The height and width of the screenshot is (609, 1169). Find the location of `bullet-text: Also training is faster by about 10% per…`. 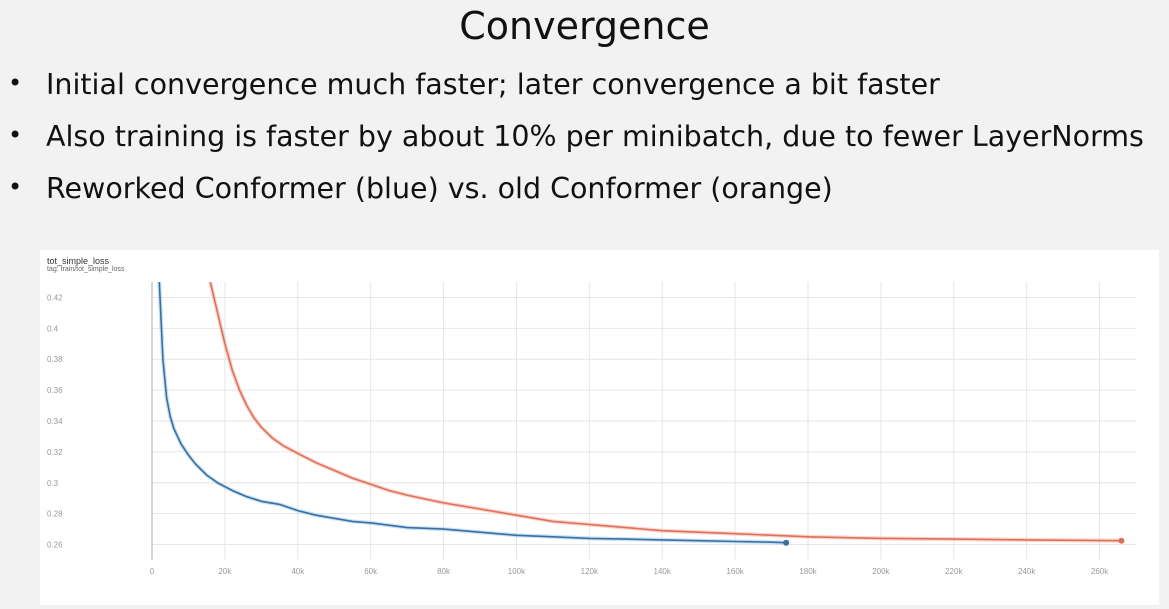

bullet-text: Also training is faster by about 10% per… is located at coordinates (595, 136).